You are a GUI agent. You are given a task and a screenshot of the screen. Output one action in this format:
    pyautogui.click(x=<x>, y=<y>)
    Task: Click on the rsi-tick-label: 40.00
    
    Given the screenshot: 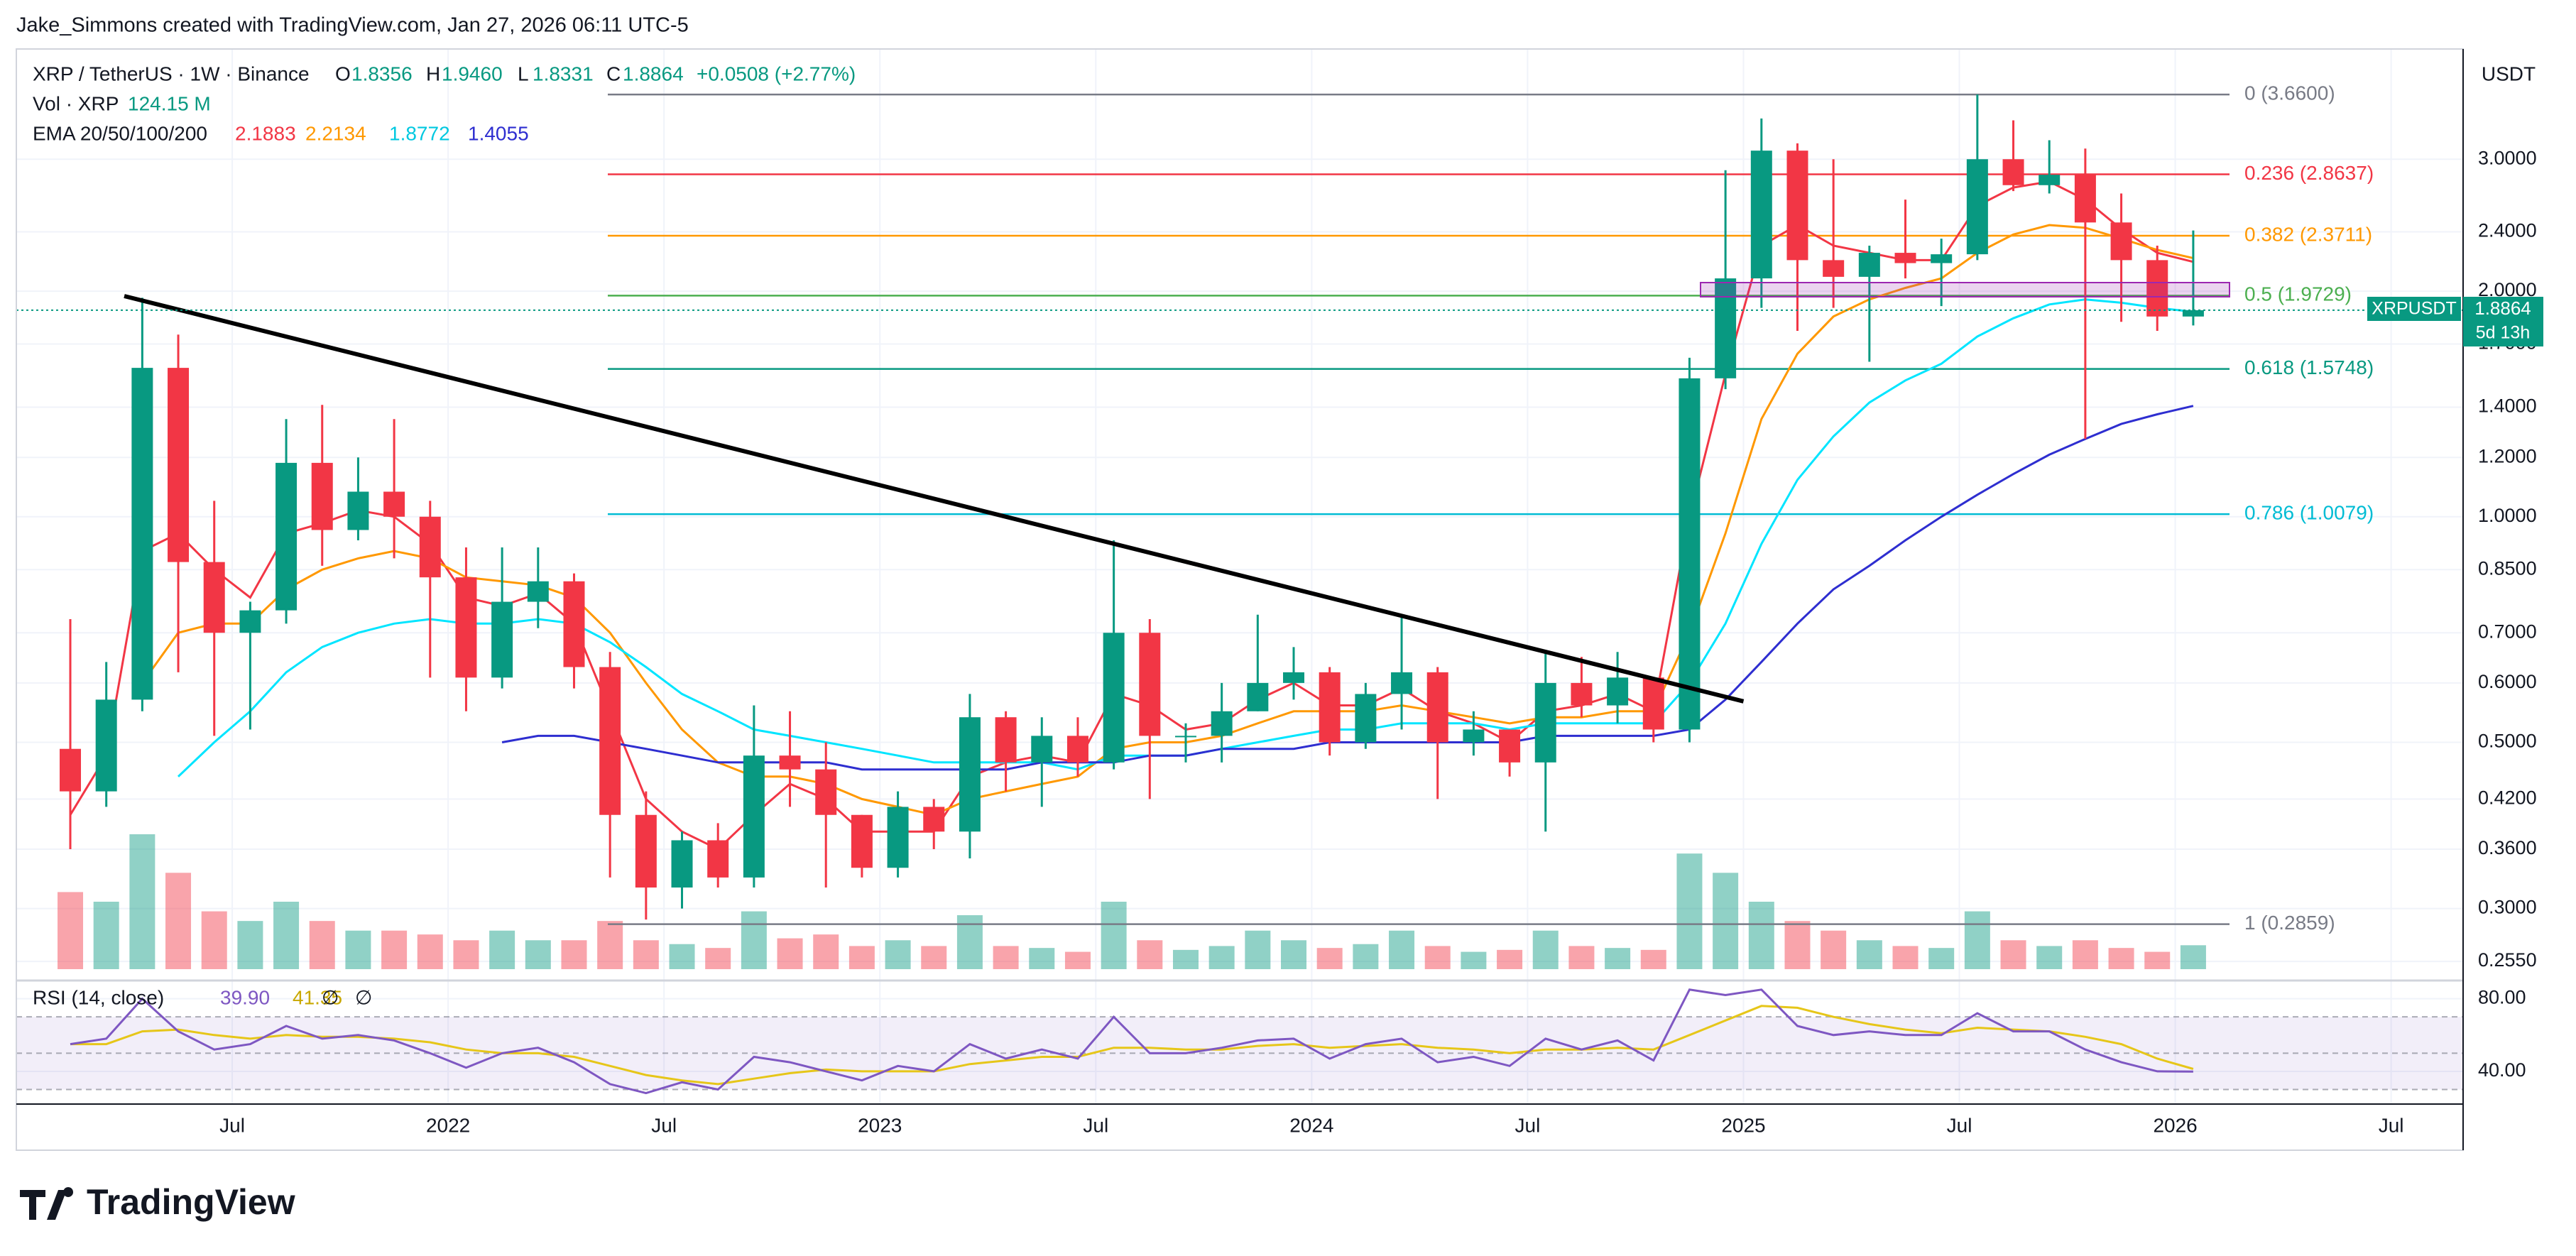 What is the action you would take?
    pyautogui.click(x=2502, y=1070)
    